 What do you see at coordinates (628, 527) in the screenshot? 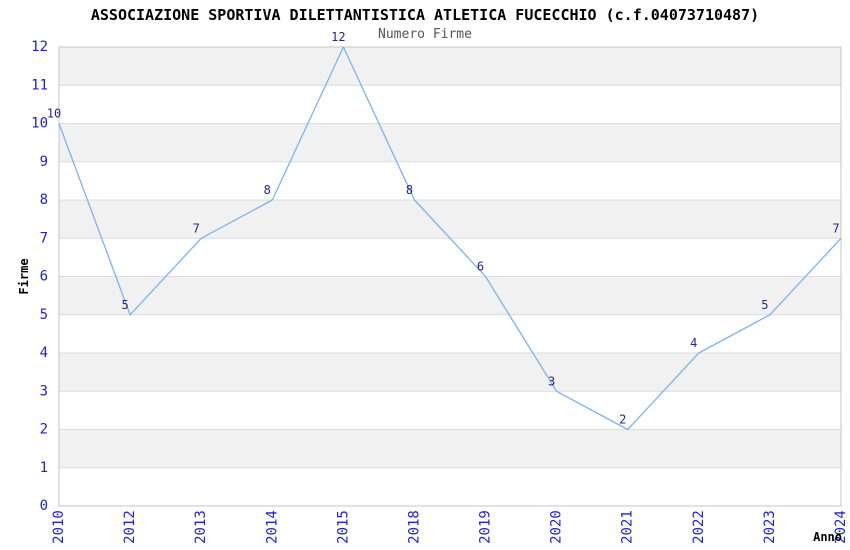
I see `x-tick-label: 2021` at bounding box center [628, 527].